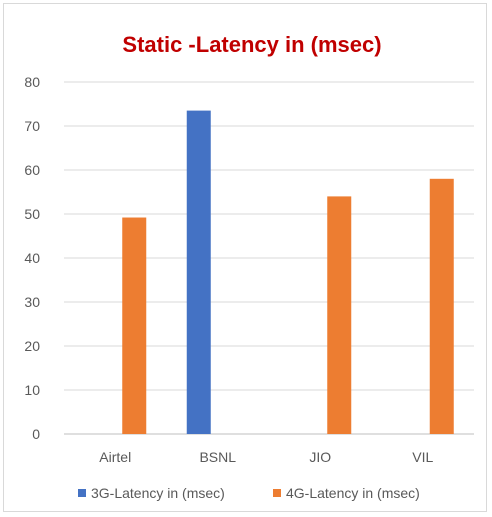  Describe the element at coordinates (251, 44) in the screenshot. I see `chart-title: Static -Latency in (msec)` at that location.